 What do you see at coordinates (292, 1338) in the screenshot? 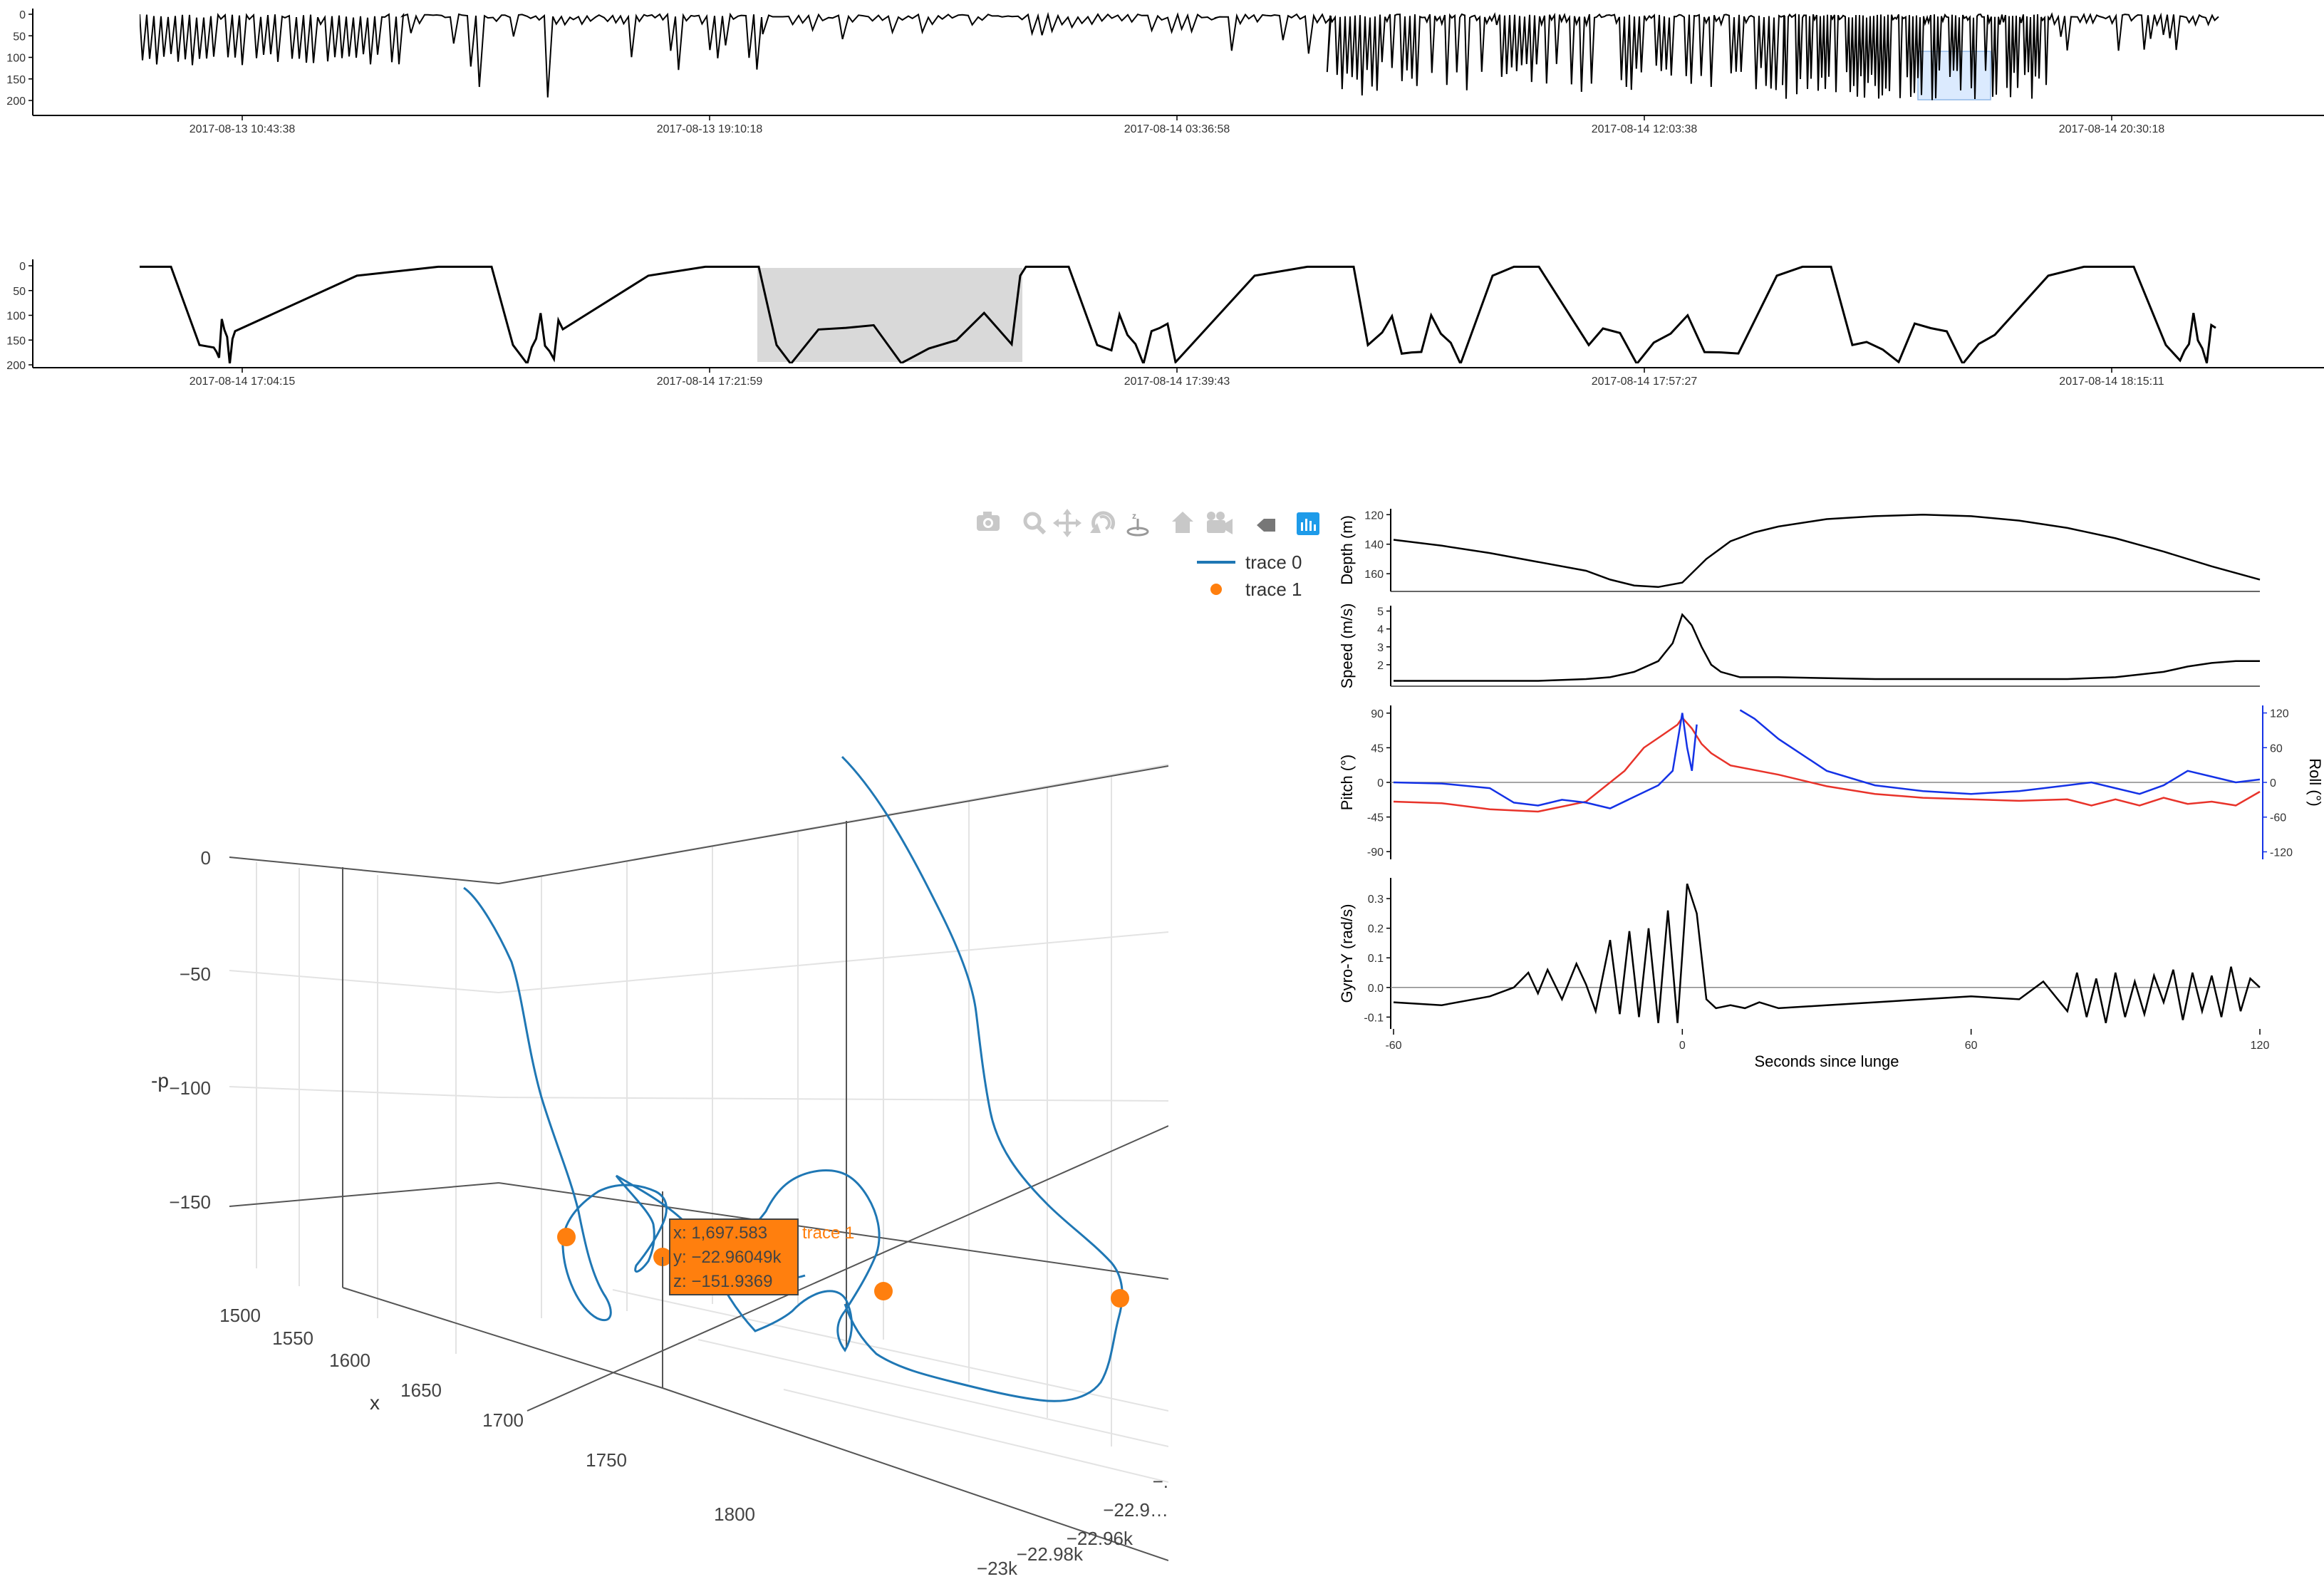
I see `x-tick-label: 1550` at bounding box center [292, 1338].